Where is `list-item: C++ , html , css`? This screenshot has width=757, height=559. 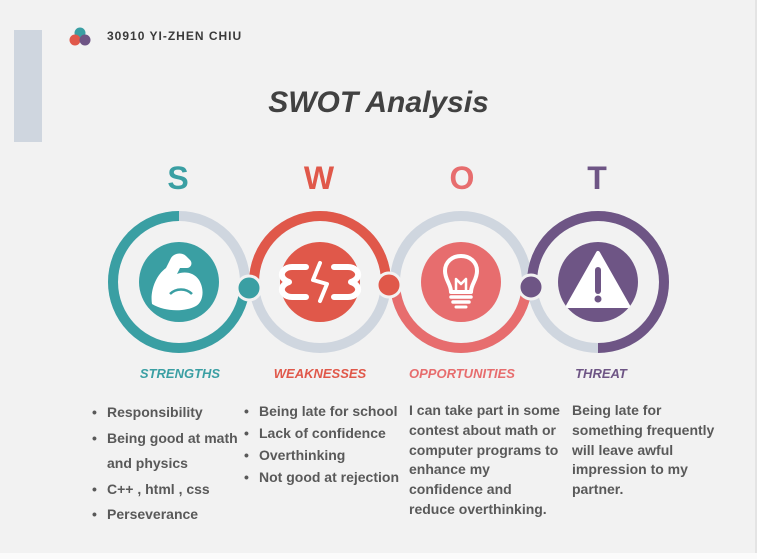
list-item: C++ , html , css is located at coordinates (167, 490).